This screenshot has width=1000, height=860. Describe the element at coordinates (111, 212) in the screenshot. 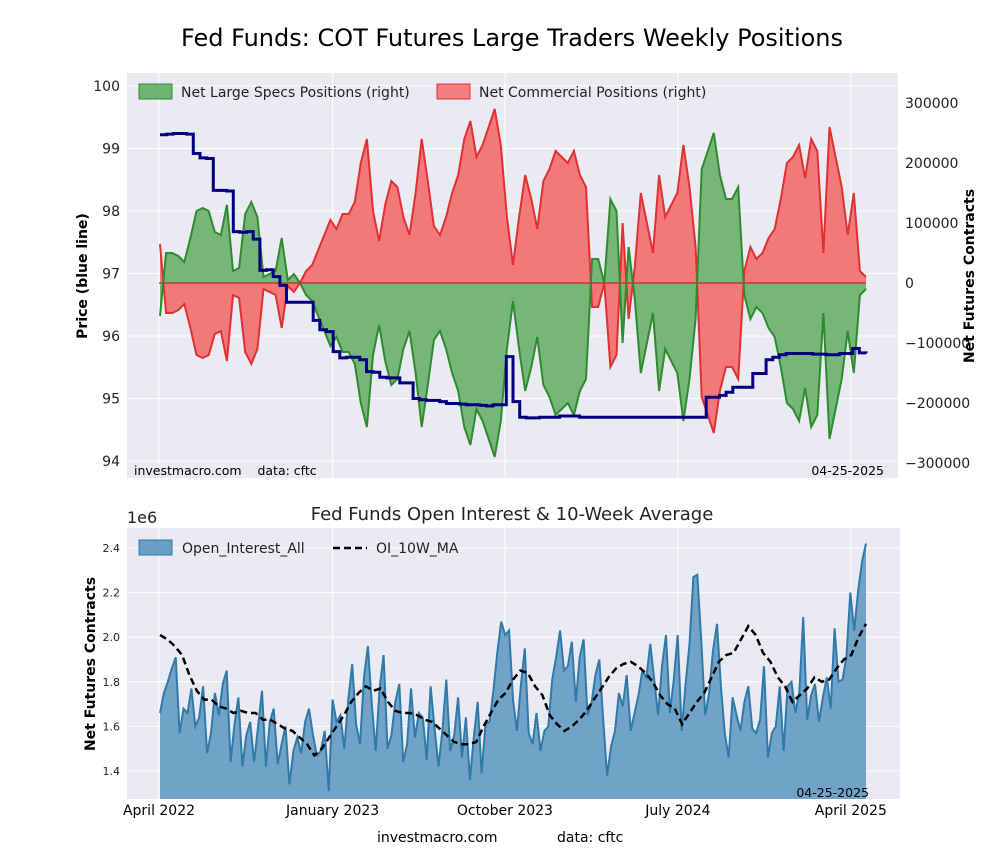

I see `left-y-tick-label: 98` at that location.